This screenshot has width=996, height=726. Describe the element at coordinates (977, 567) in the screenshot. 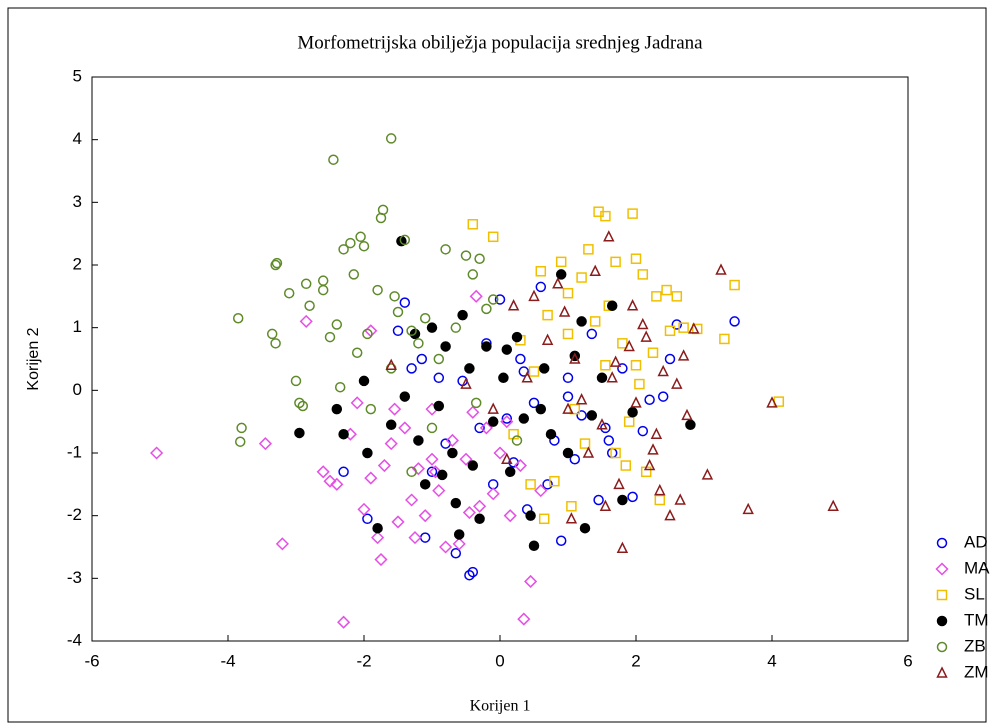

I see `legend-label: MA` at that location.